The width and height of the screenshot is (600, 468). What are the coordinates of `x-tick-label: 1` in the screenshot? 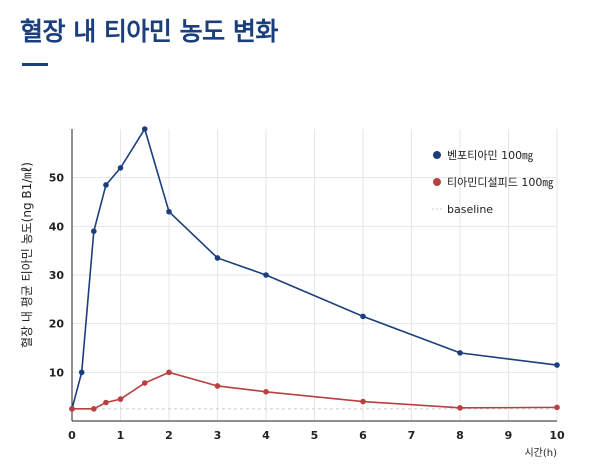 It's located at (121, 435).